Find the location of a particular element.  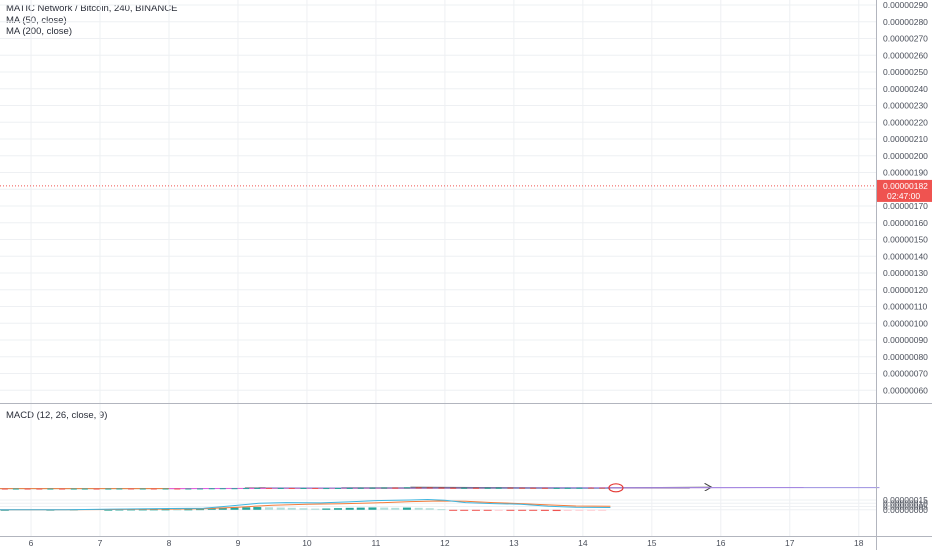

macd-line is located at coordinates (305, 504).